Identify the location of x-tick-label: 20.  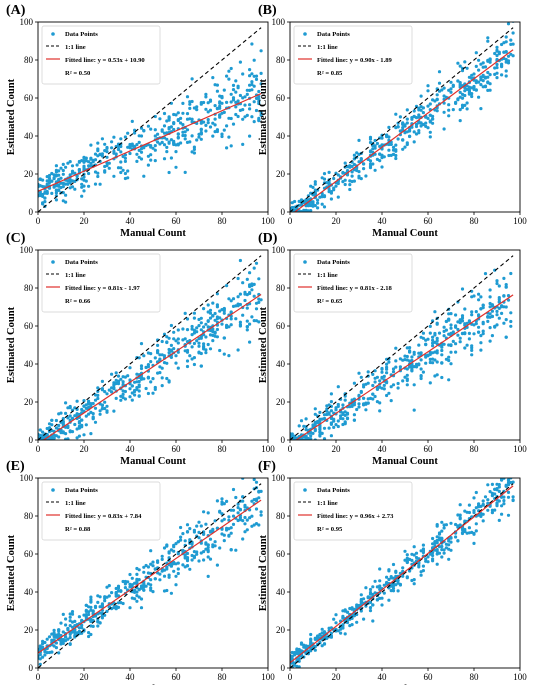
(337, 677).